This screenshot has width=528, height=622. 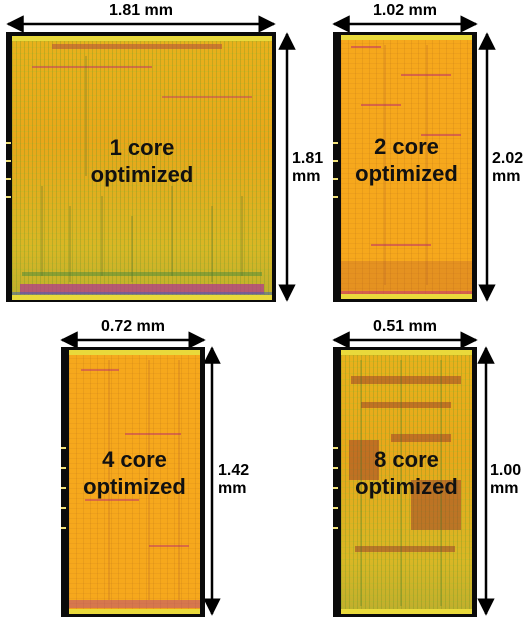 I want to click on height-label-3: 1.42 mm, so click(x=234, y=479).